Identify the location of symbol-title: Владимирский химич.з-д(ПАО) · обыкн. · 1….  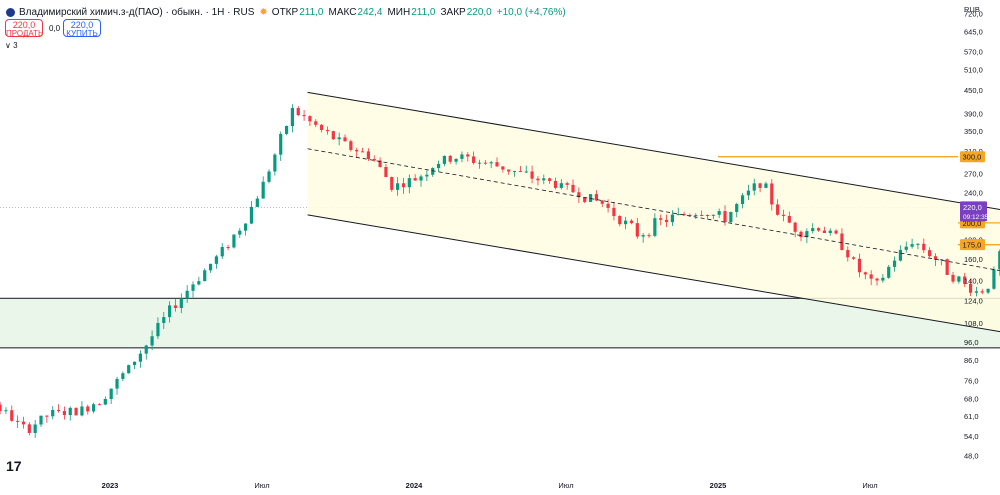
(137, 12).